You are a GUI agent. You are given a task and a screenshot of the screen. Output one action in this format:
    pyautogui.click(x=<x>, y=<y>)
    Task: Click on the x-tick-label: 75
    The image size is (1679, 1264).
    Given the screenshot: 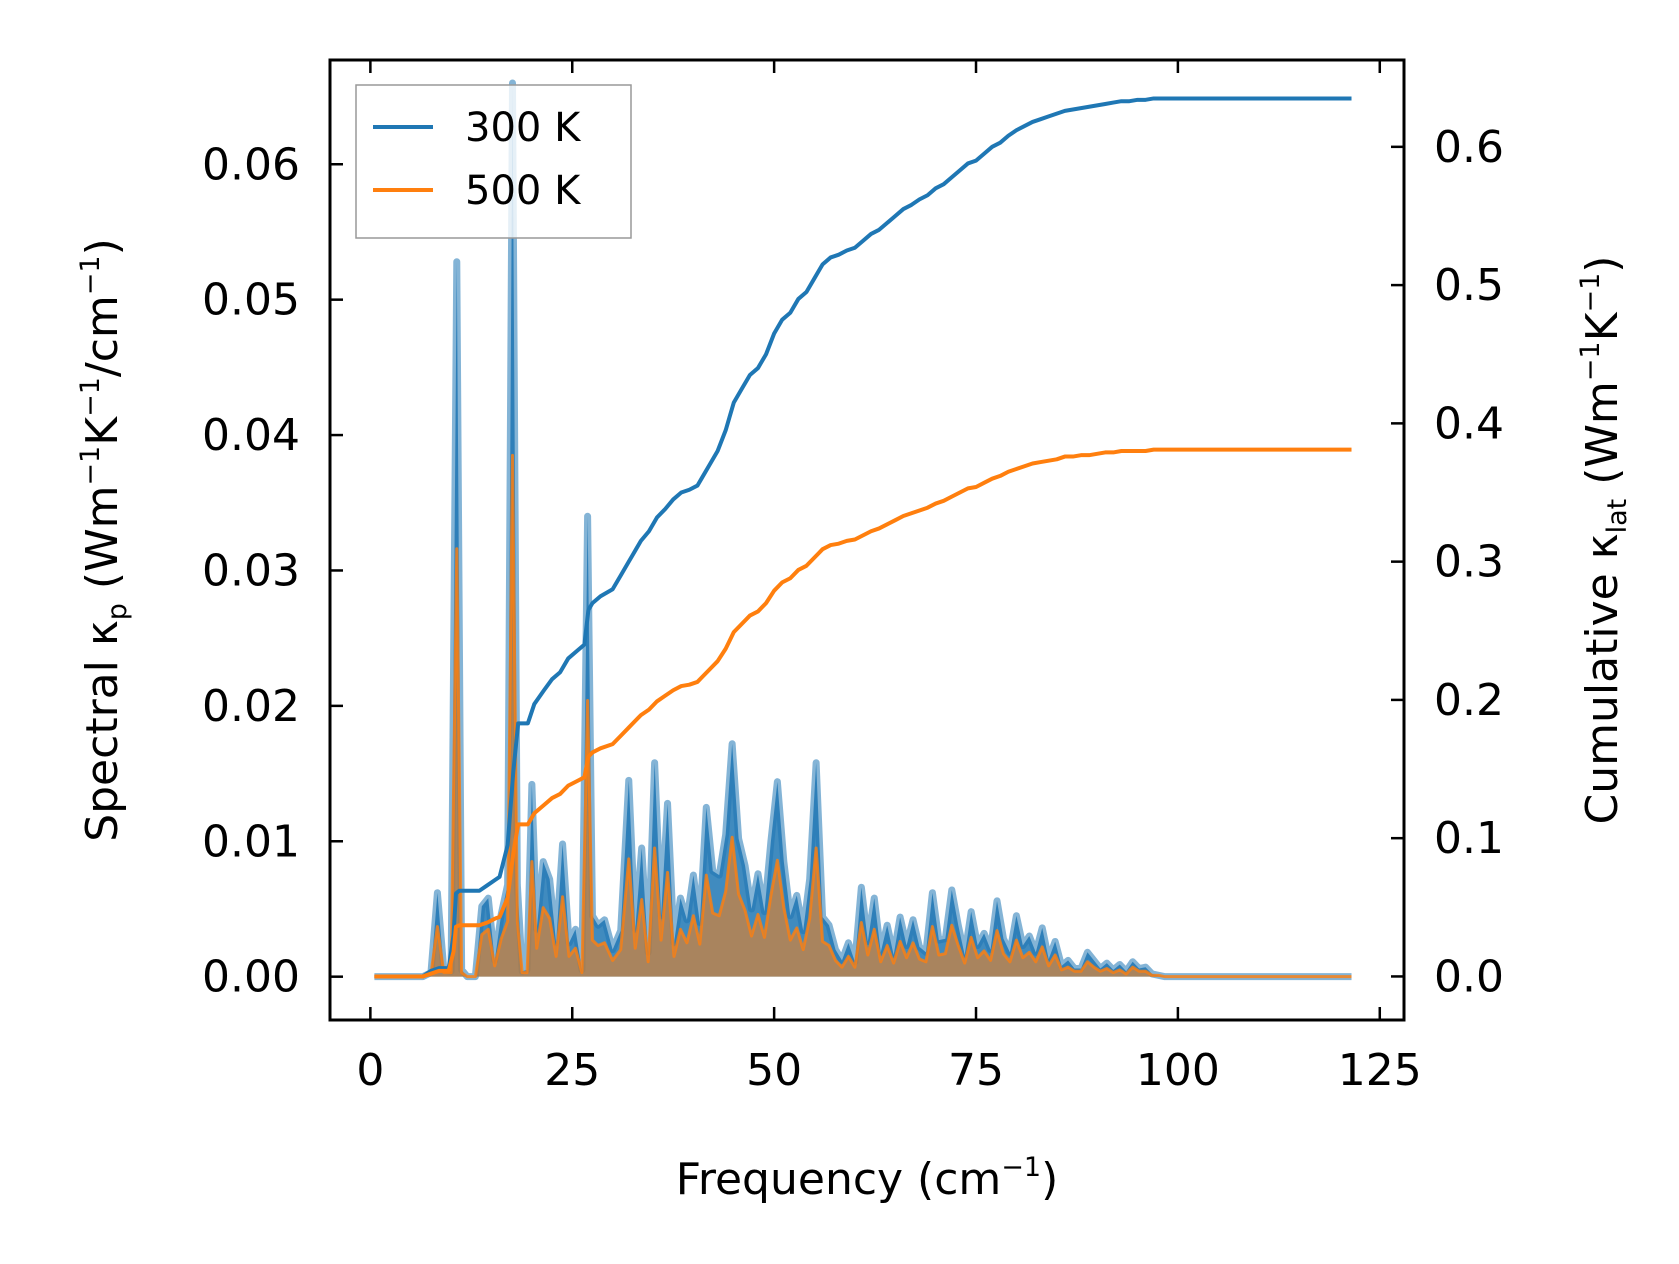 What is the action you would take?
    pyautogui.click(x=976, y=1070)
    